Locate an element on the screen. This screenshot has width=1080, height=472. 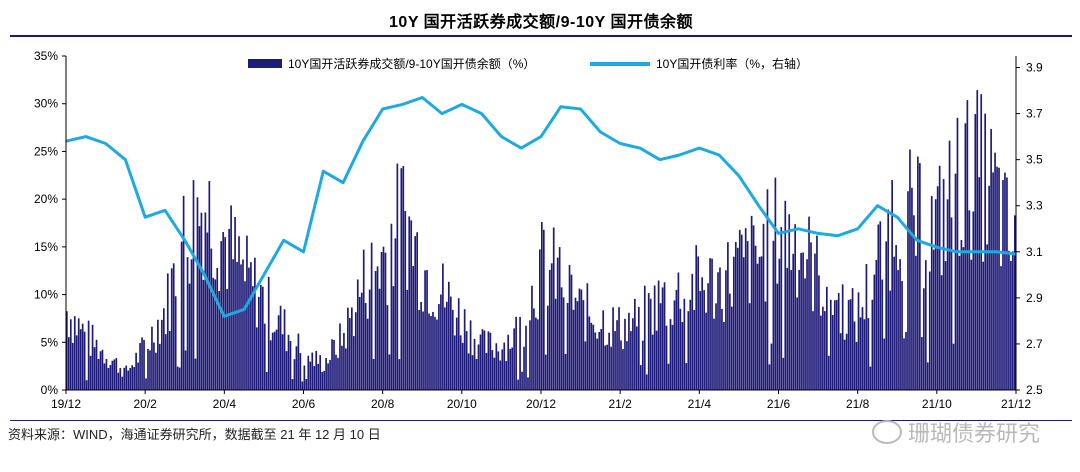
x-tick-label: 20/2 is located at coordinates (145, 404).